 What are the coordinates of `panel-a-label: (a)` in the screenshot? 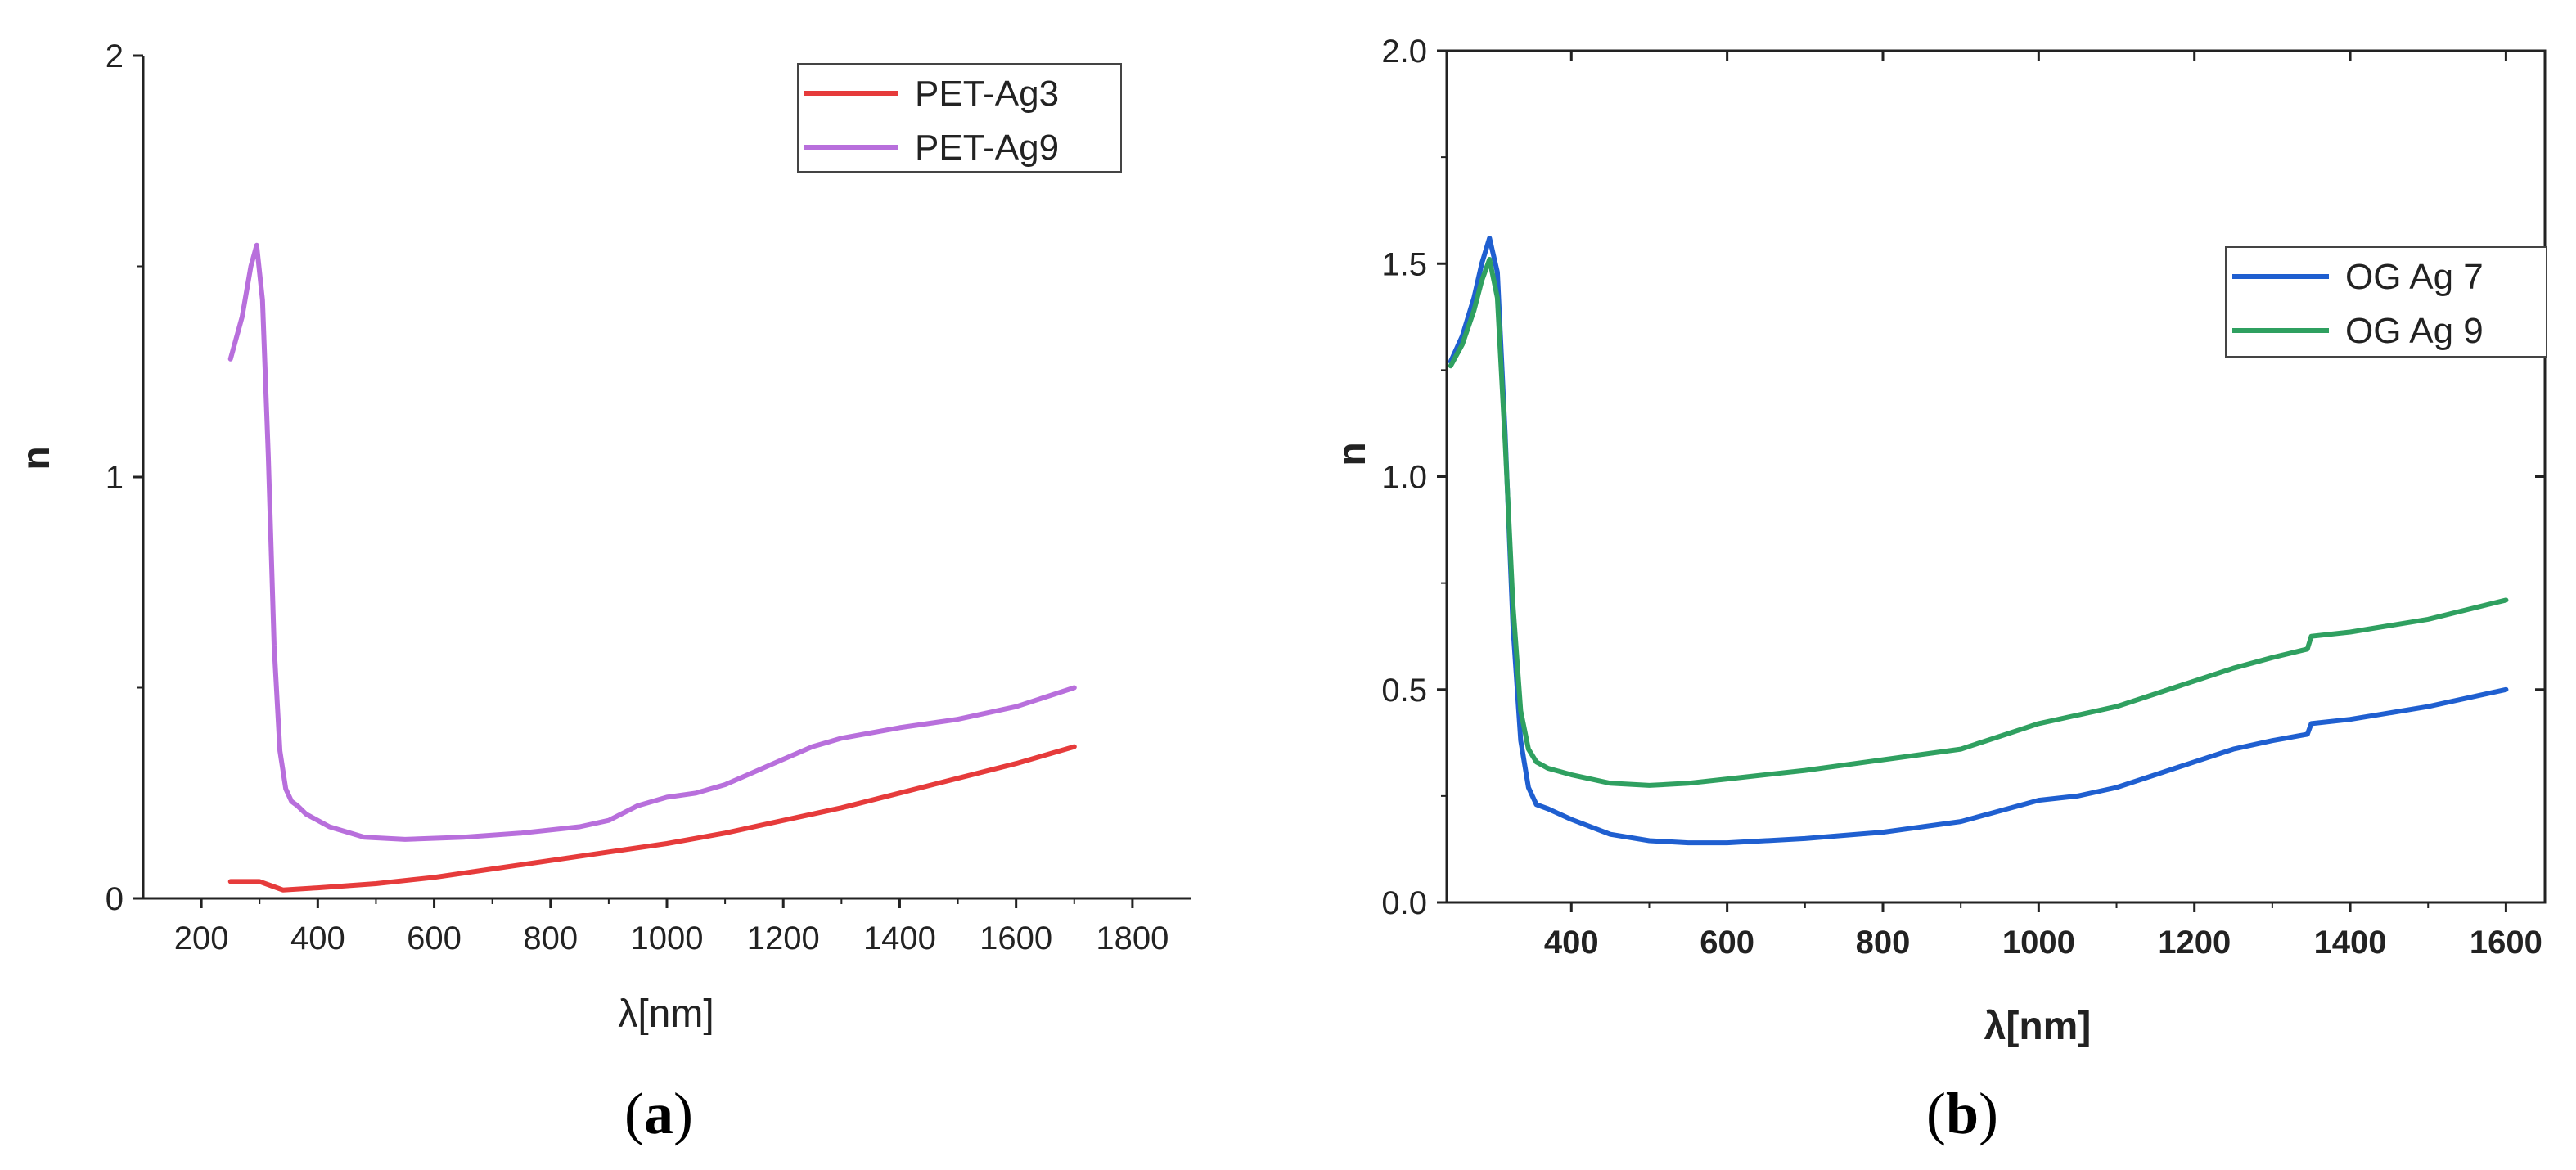 It's located at (658, 1114).